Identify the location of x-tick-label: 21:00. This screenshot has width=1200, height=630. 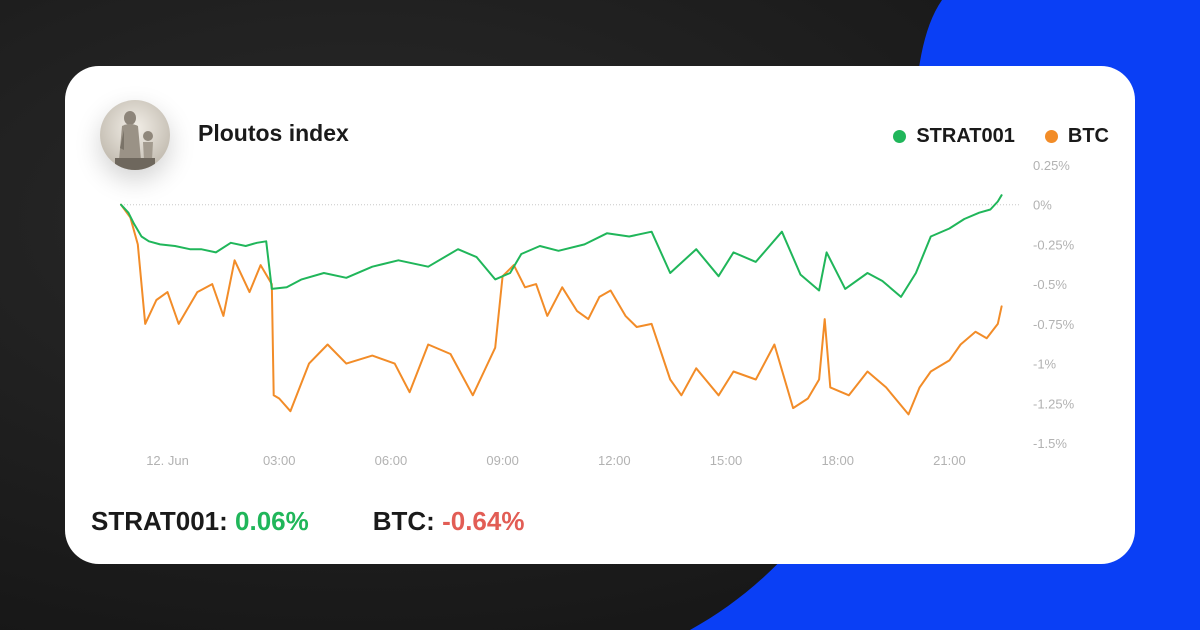
(949, 460).